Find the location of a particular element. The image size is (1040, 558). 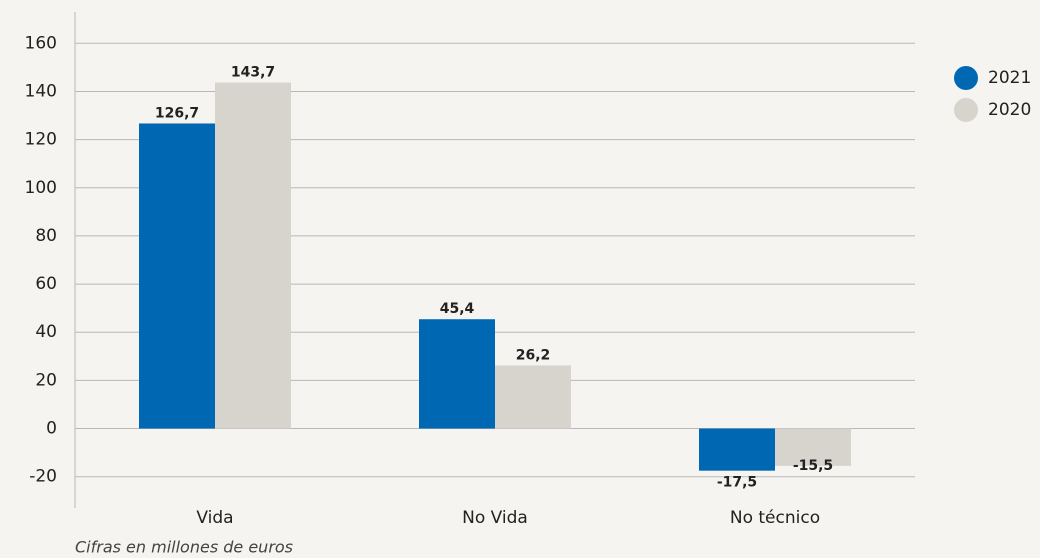

legend-label: 2020 is located at coordinates (1009, 110).